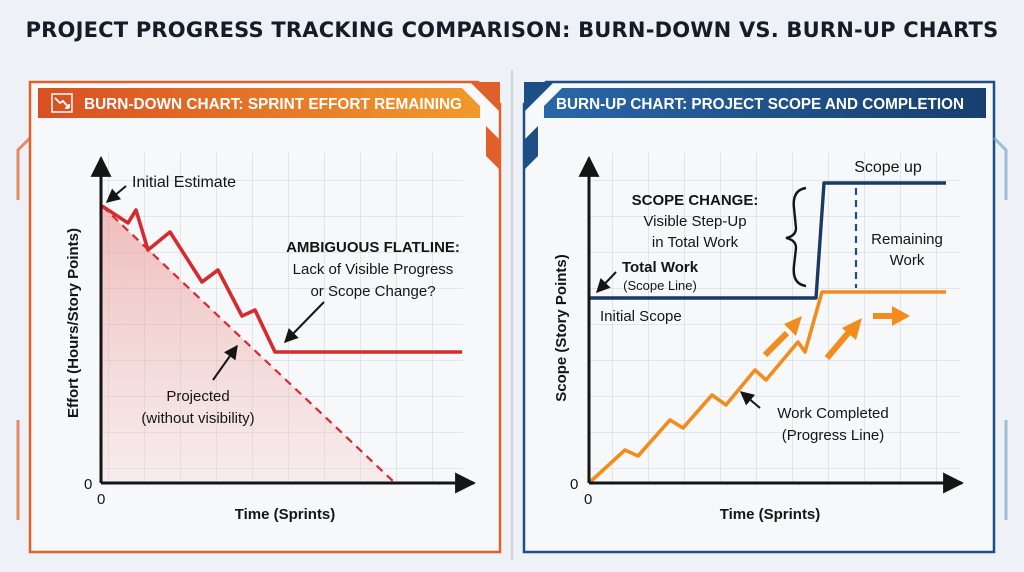 The width and height of the screenshot is (1024, 572). What do you see at coordinates (285, 514) in the screenshot?
I see `burndown-x-axis-label: Time (Sprints)` at bounding box center [285, 514].